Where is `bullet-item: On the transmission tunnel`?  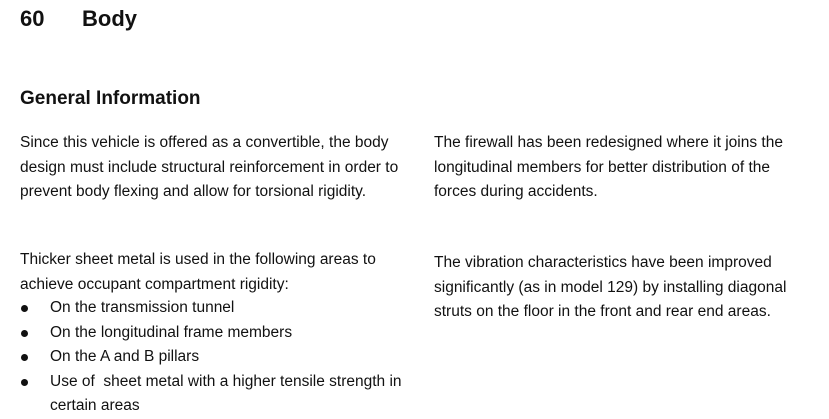
bullet-item: On the transmission tunnel is located at coordinates (215, 308).